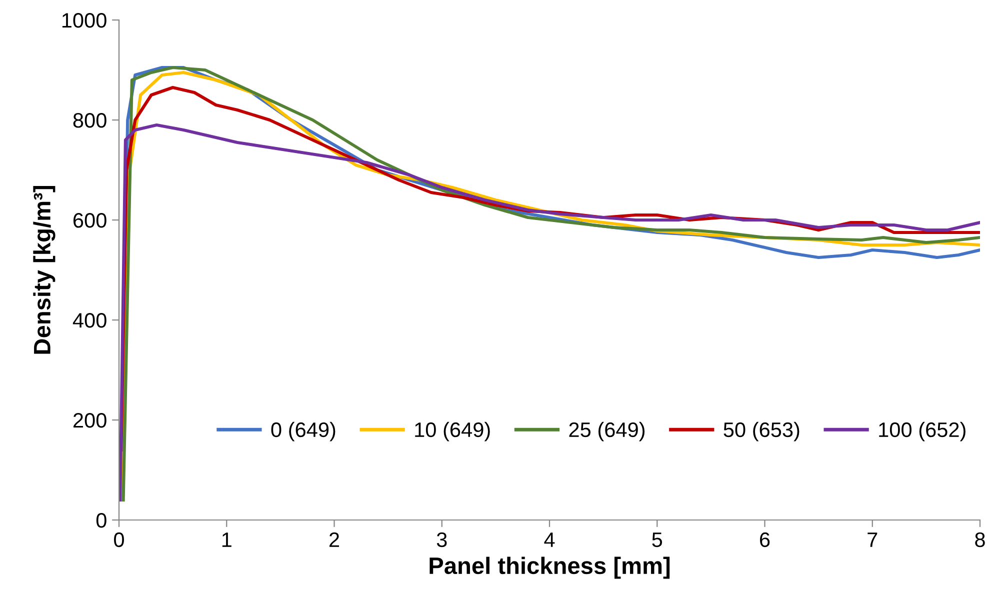 The image size is (987, 605). I want to click on legend-label: 0 (649), so click(303, 432).